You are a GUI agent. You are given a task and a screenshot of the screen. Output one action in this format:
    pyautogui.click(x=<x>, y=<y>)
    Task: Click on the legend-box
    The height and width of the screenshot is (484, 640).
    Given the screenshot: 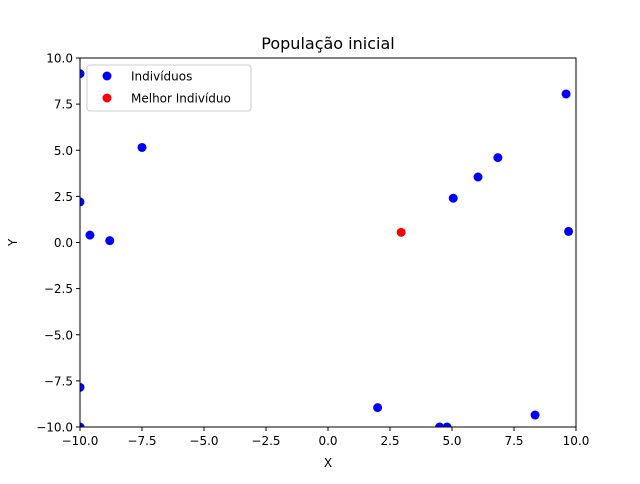 What is the action you would take?
    pyautogui.click(x=169, y=88)
    